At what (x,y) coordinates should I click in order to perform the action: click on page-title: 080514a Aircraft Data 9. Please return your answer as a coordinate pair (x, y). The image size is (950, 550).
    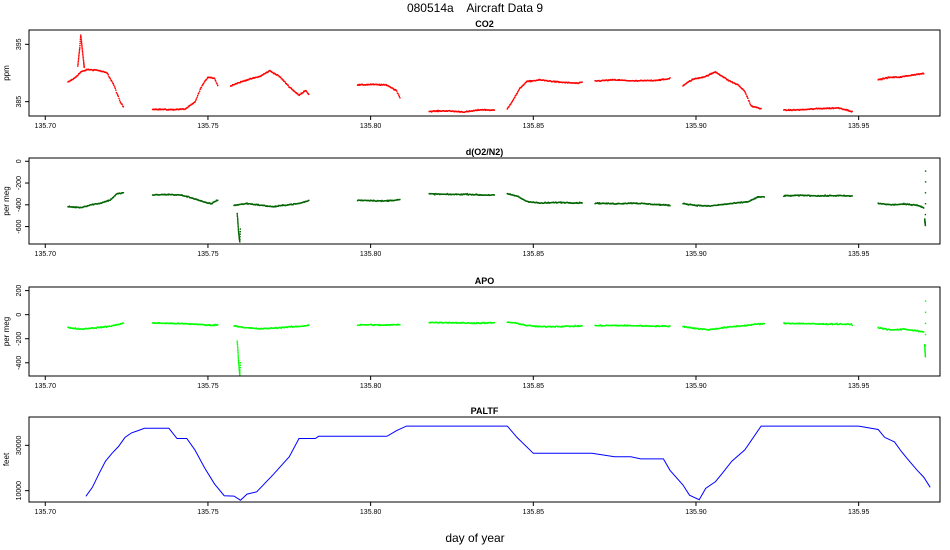
    Looking at the image, I should click on (475, 8).